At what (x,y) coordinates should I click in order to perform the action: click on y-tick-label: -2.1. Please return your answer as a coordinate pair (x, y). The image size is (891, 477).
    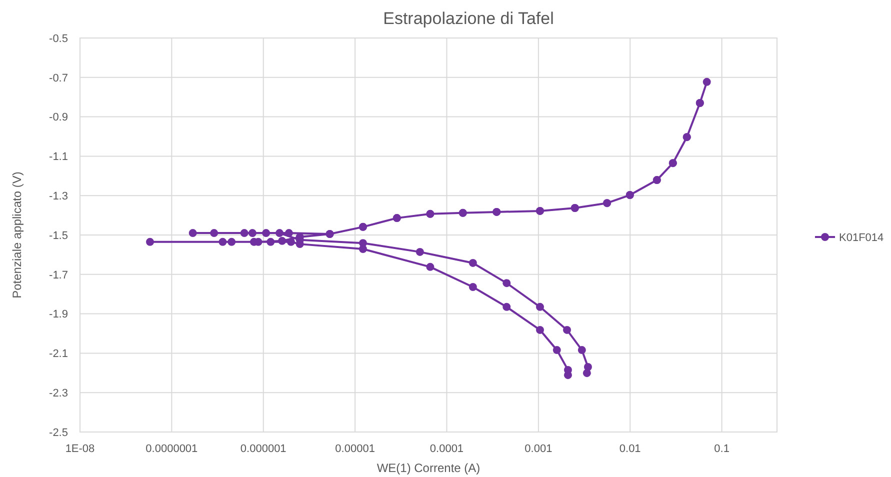
    Looking at the image, I should click on (58, 354).